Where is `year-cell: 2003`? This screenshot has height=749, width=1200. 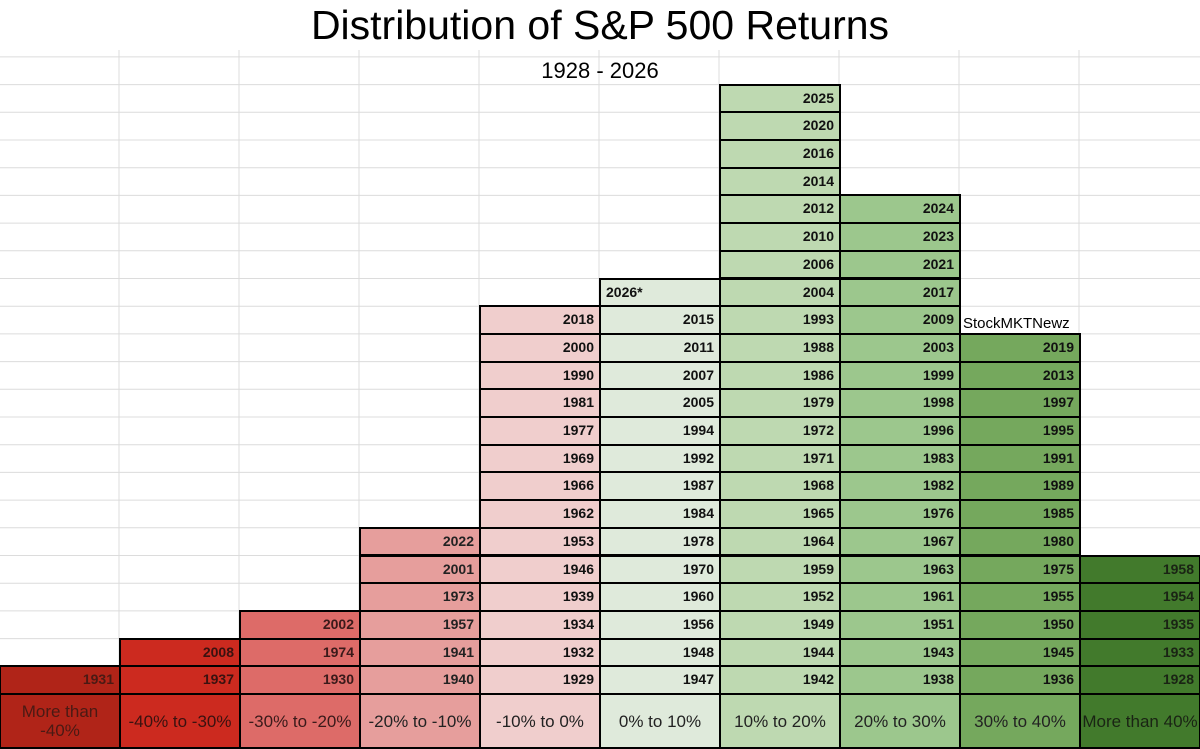
year-cell: 2003 is located at coordinates (900, 347).